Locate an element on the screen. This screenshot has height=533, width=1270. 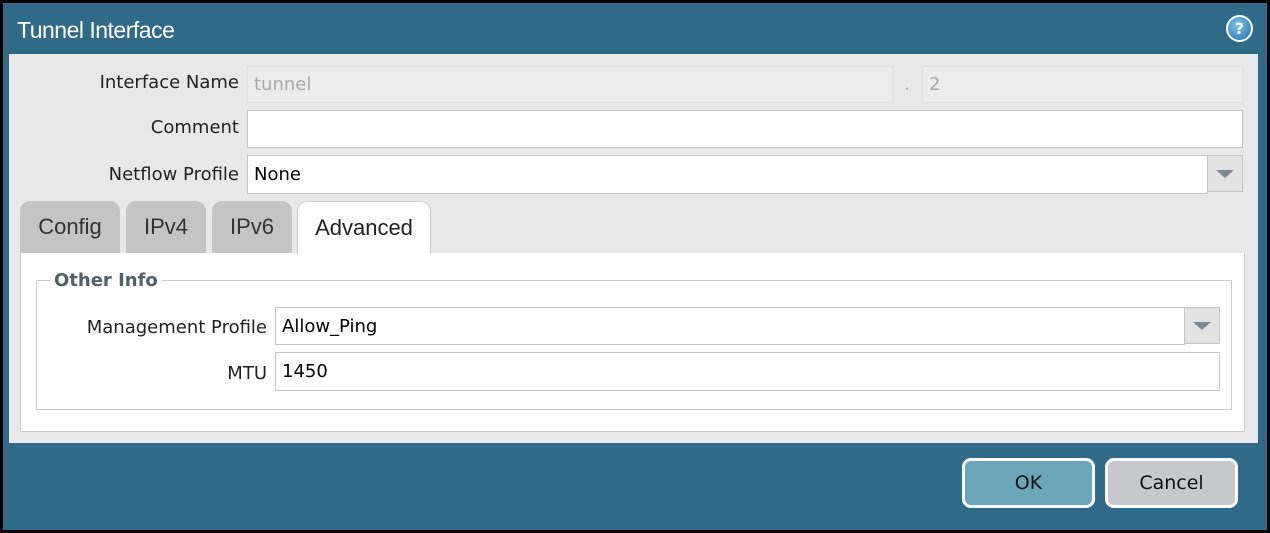
ok-button: OK is located at coordinates (1028, 483).